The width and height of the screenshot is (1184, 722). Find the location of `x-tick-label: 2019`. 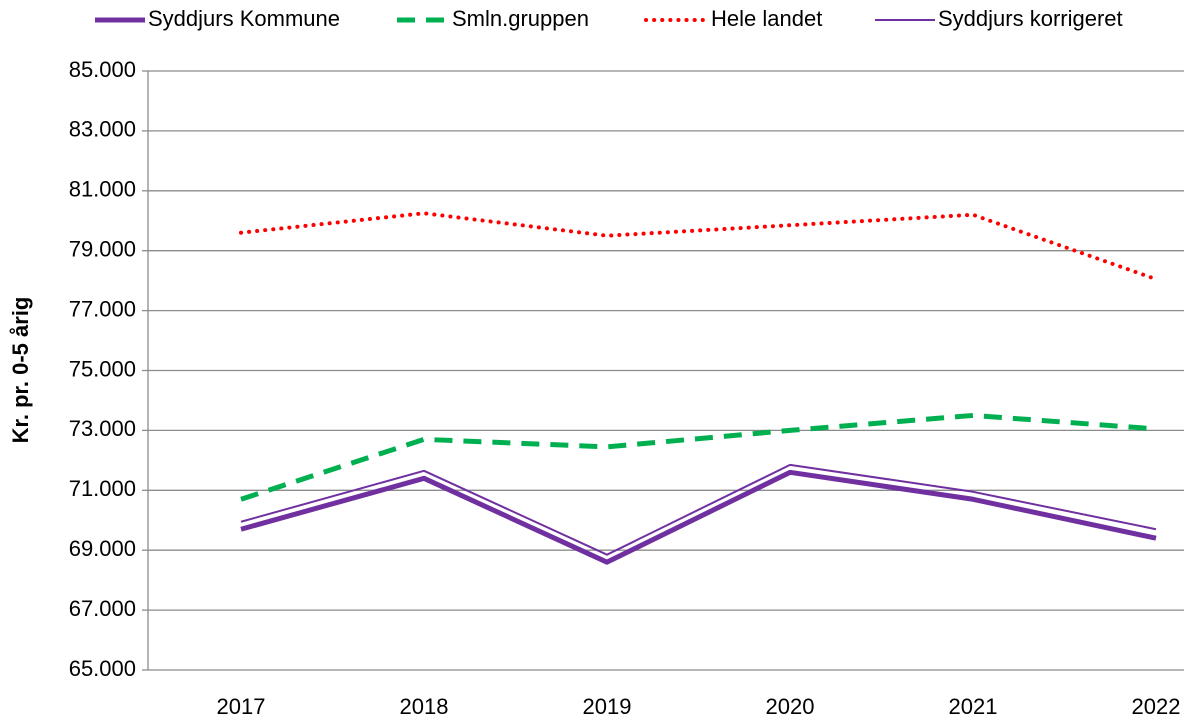

x-tick-label: 2019 is located at coordinates (607, 706).